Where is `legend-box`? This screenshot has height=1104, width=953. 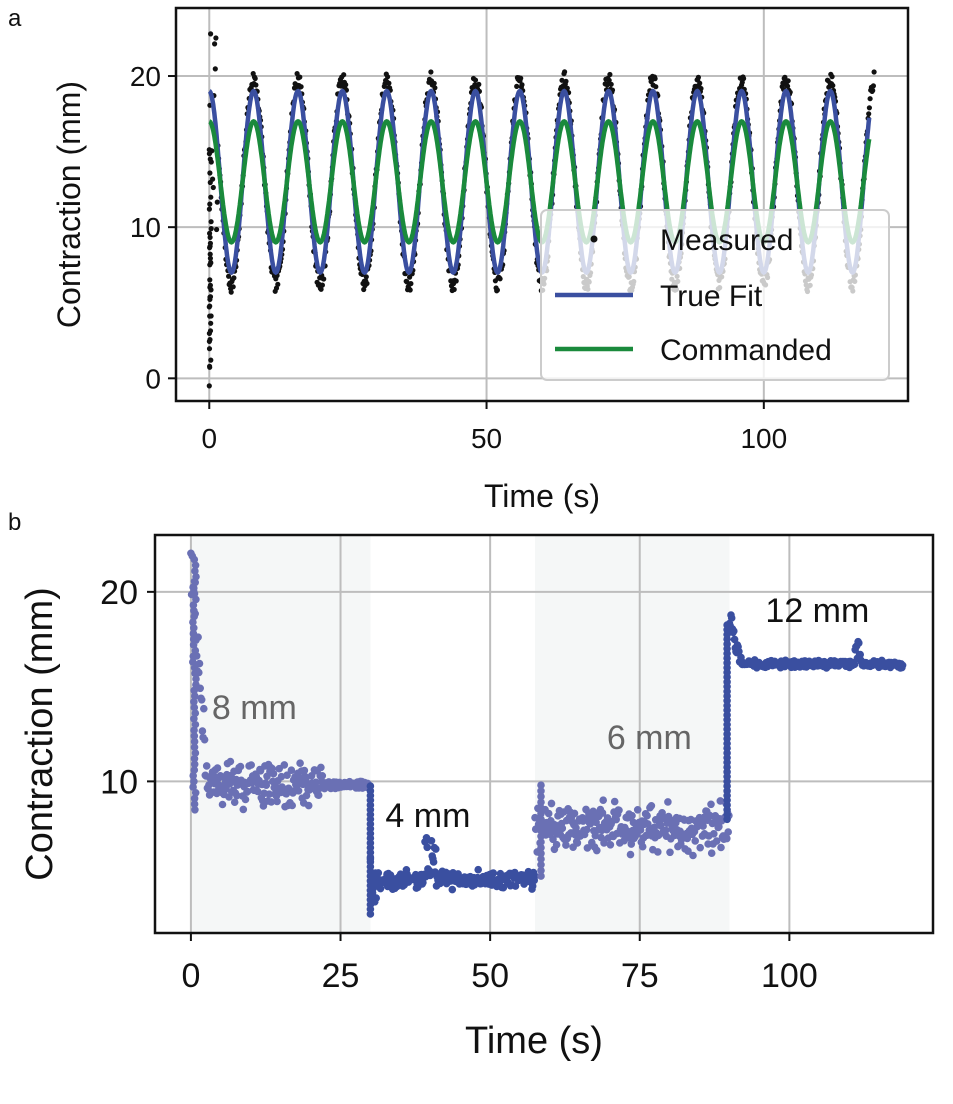
legend-box is located at coordinates (715, 295).